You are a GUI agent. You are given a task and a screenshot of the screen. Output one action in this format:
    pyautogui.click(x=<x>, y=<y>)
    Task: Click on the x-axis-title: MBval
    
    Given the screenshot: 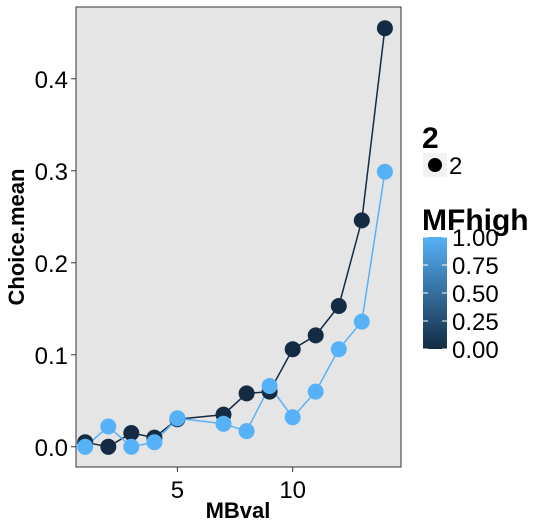 What is the action you would take?
    pyautogui.click(x=238, y=510)
    